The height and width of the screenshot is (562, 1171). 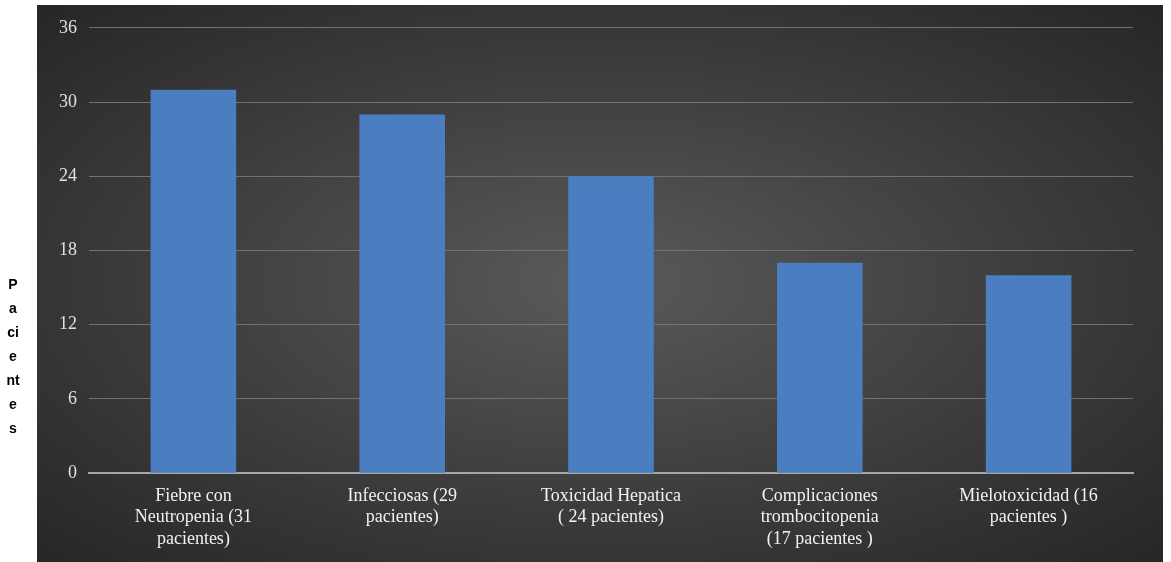 I want to click on x-tick-label: Complicaciones trombocitopenia (17 pacientes ), so click(x=819, y=516).